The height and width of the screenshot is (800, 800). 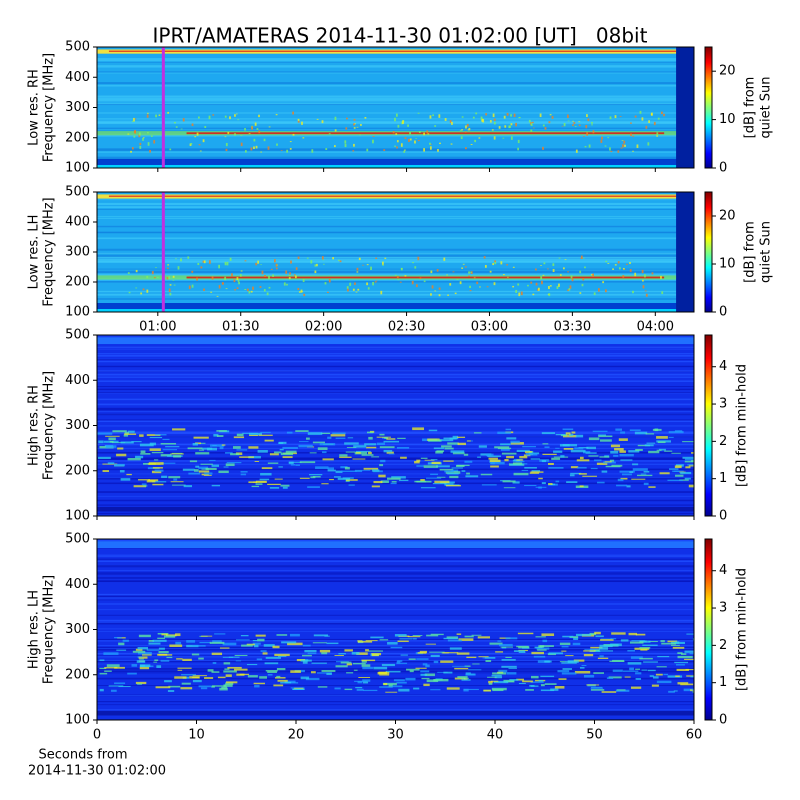 What do you see at coordinates (750, 252) in the screenshot?
I see `colorbar-label: [dB] from` at bounding box center [750, 252].